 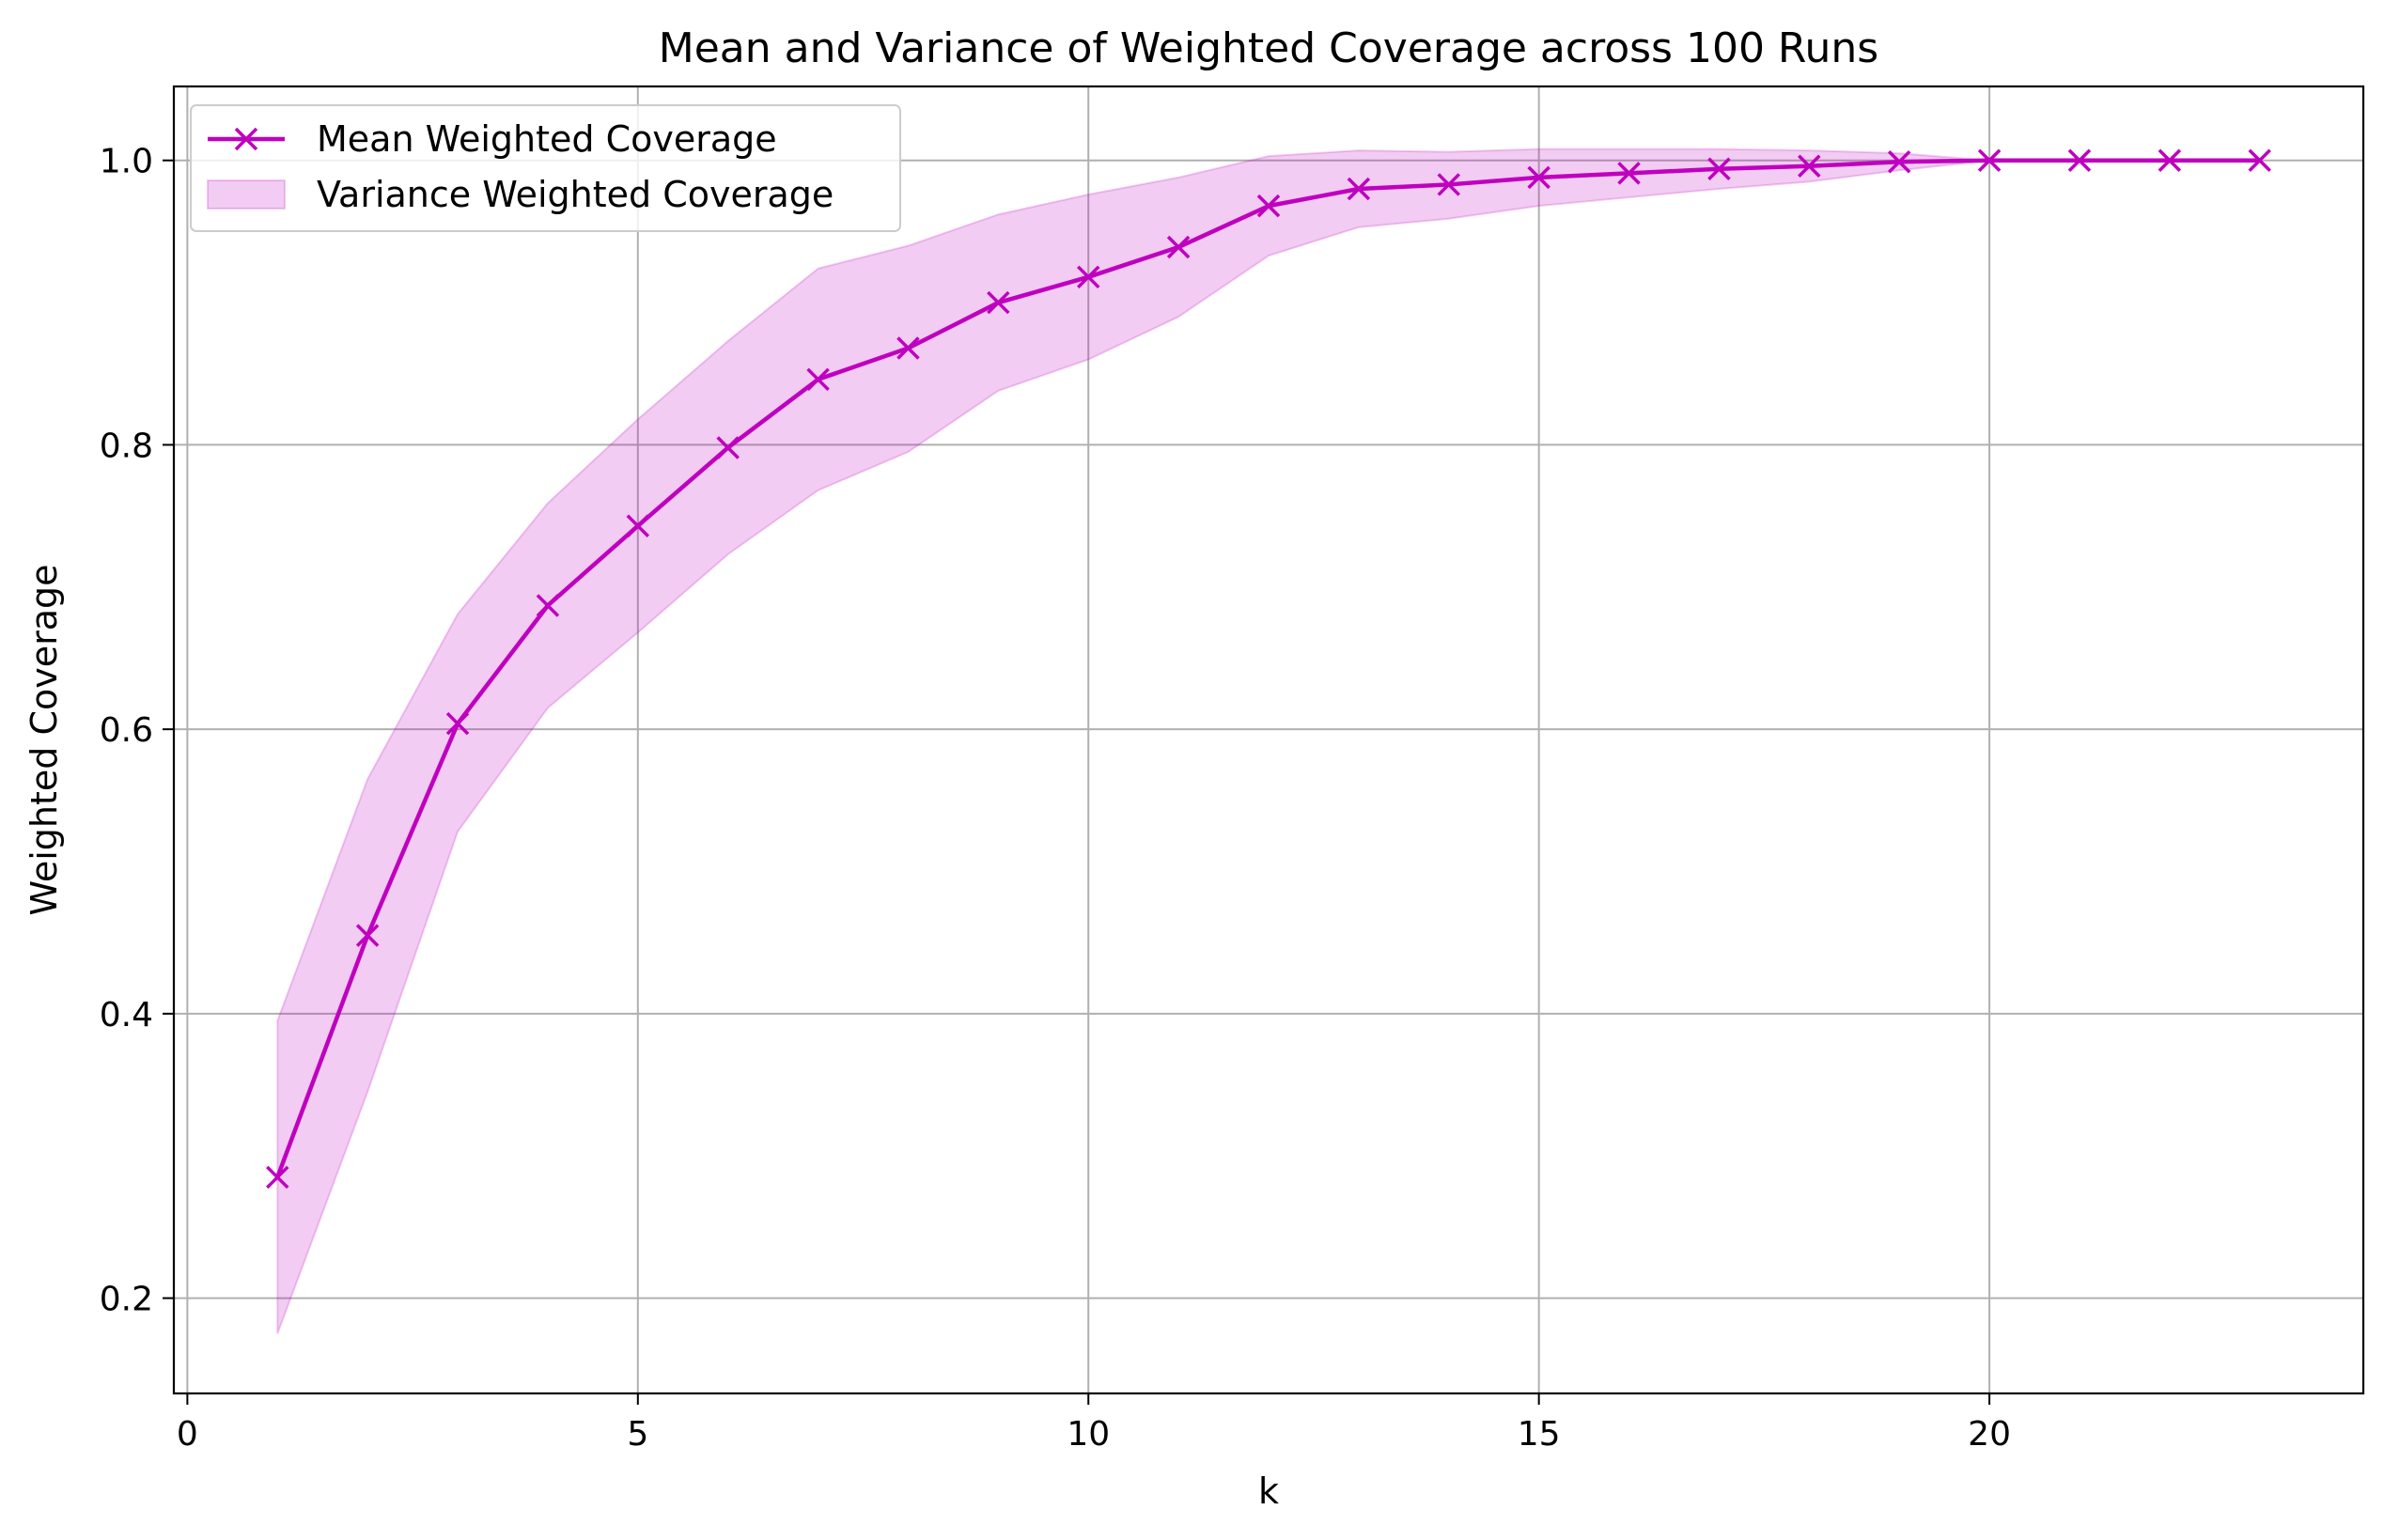 I want to click on legend-variance-swatch, so click(x=247, y=194).